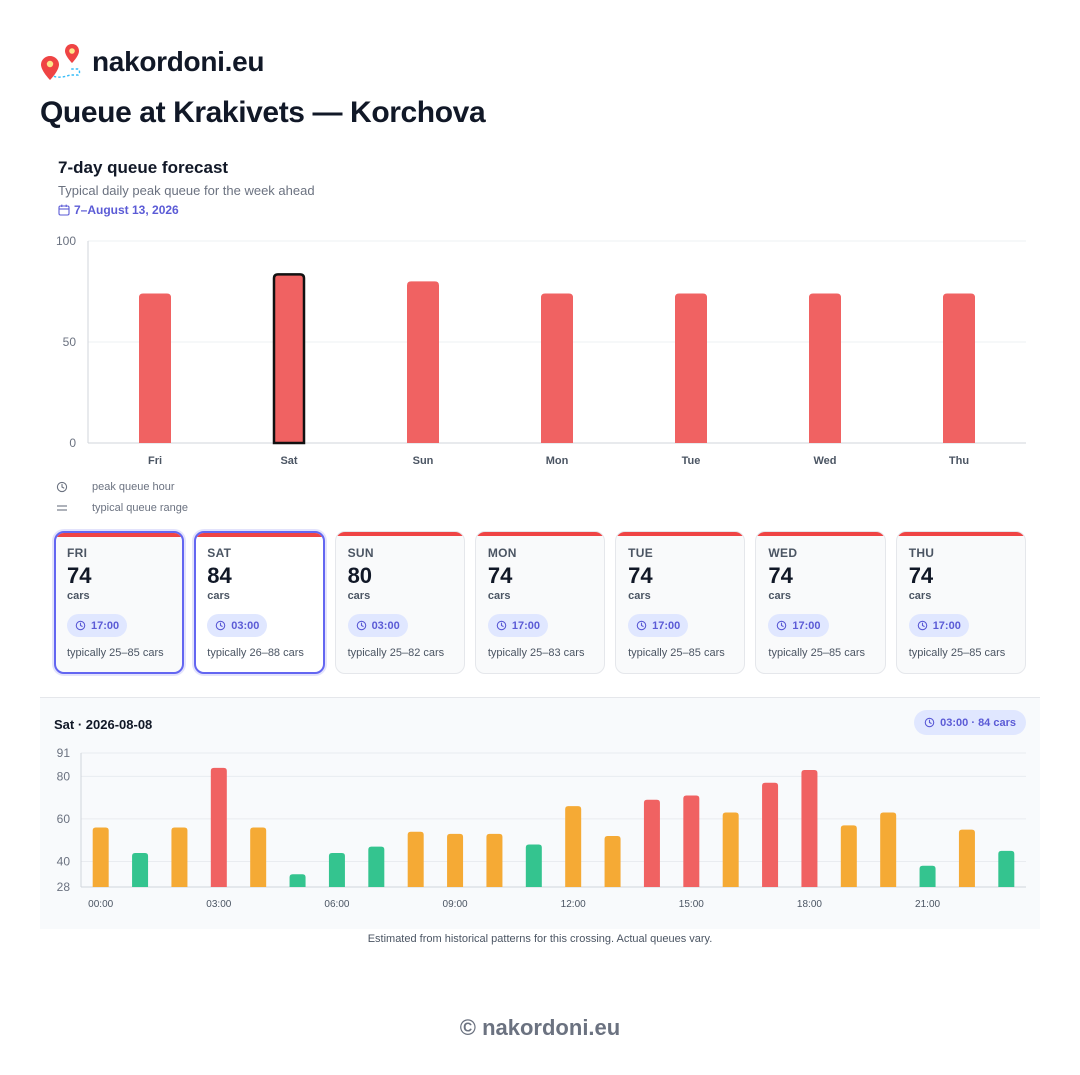 The height and width of the screenshot is (1075, 1080). I want to click on x-tick-label: 06:00, so click(336, 904).